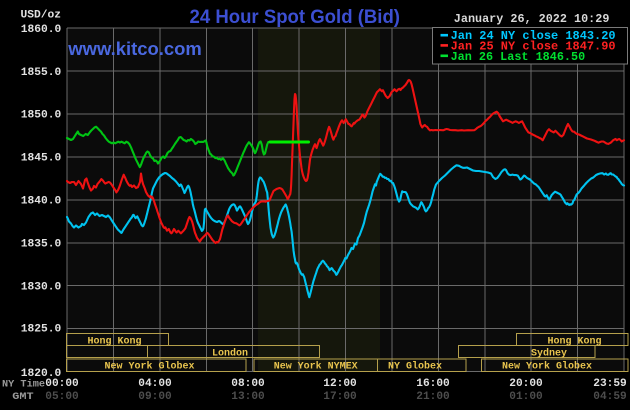  What do you see at coordinates (533, 36) in the screenshot?
I see `svg-text: Jan 24 NY close 1843.20` at bounding box center [533, 36].